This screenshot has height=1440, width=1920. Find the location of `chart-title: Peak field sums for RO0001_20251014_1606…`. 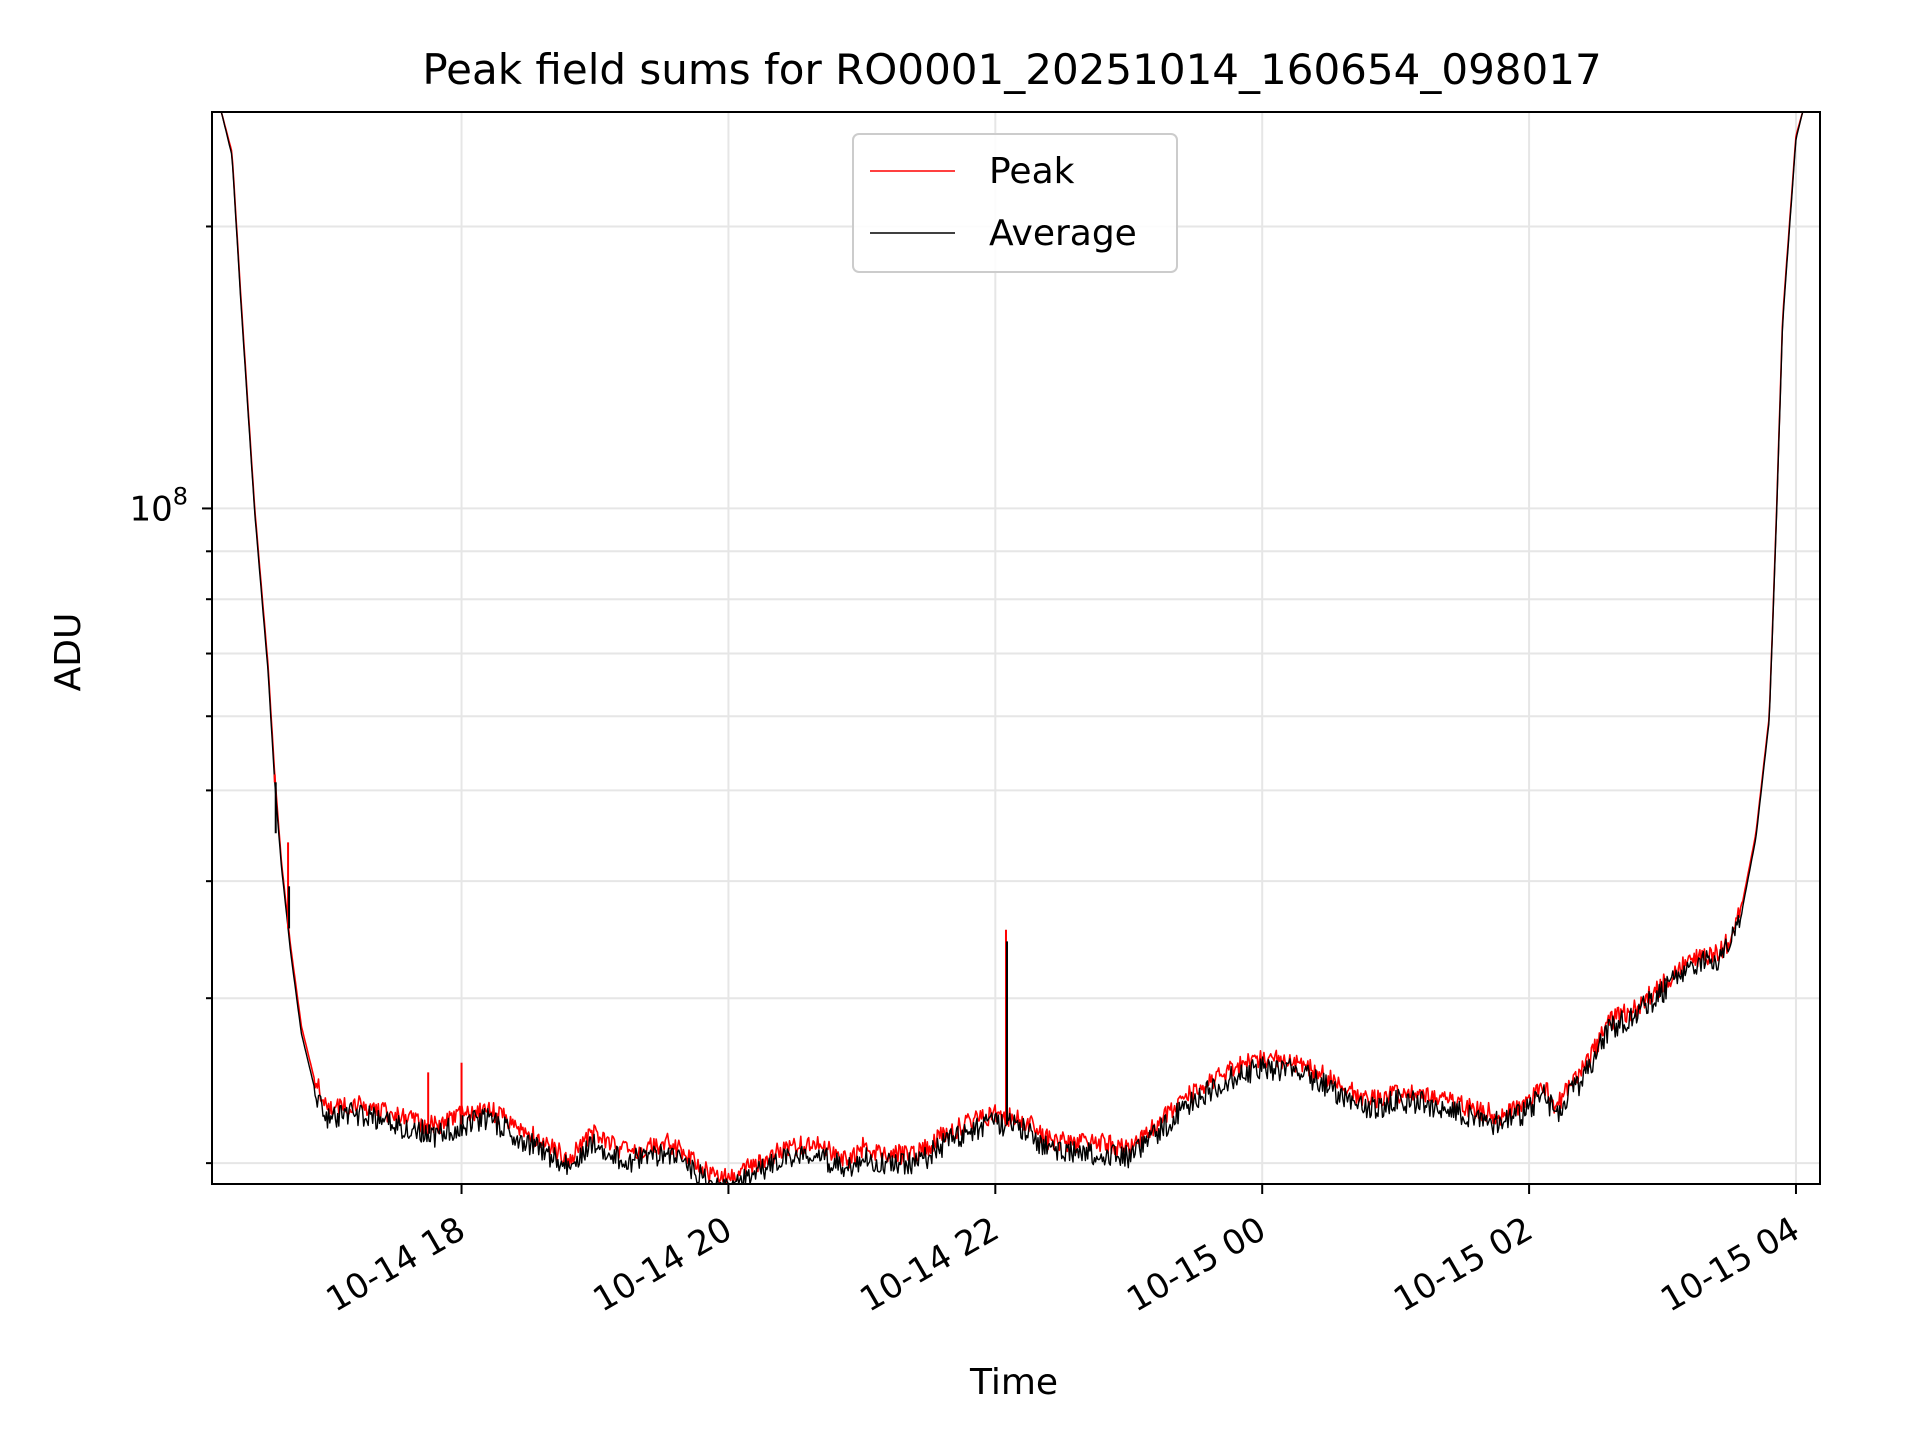

chart-title: Peak field sums for RO0001_20251014_1606… is located at coordinates (1011, 69).